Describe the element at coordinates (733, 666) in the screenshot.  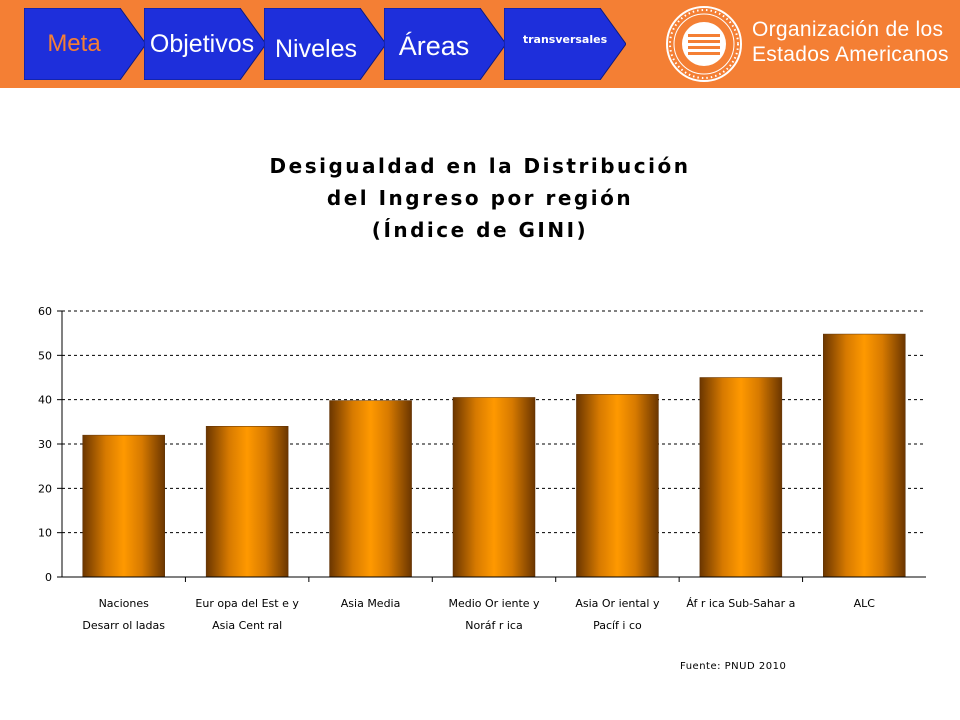
I see `source-note: Fuente: PNUD 2010` at that location.